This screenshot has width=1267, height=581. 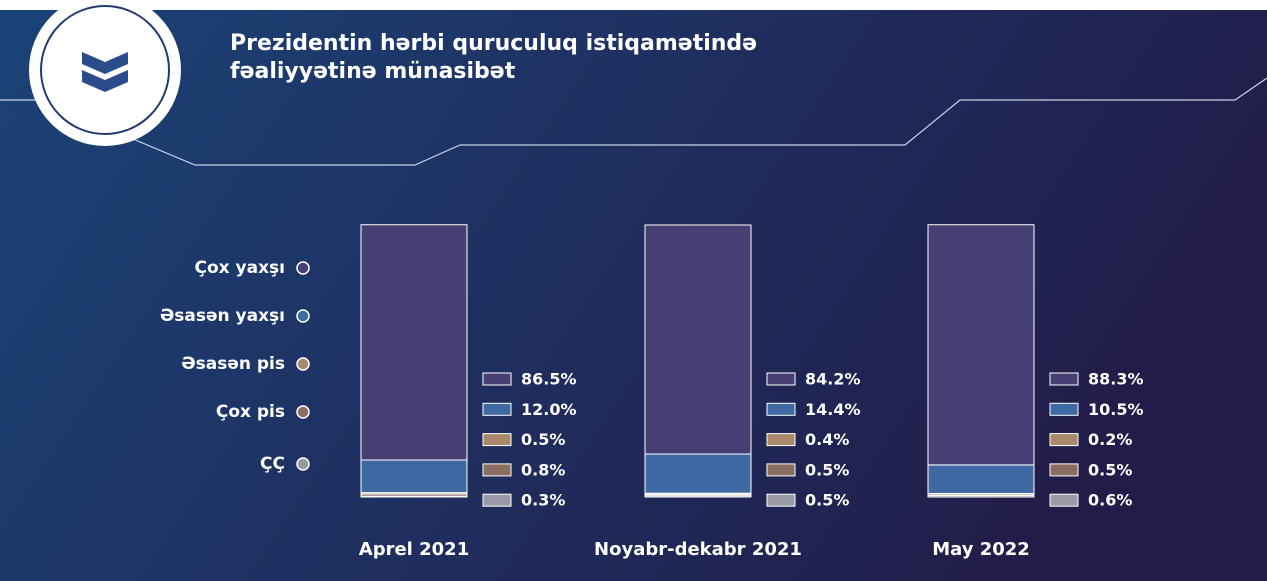 I want to click on legend-label: Əsasən pis, so click(x=233, y=364).